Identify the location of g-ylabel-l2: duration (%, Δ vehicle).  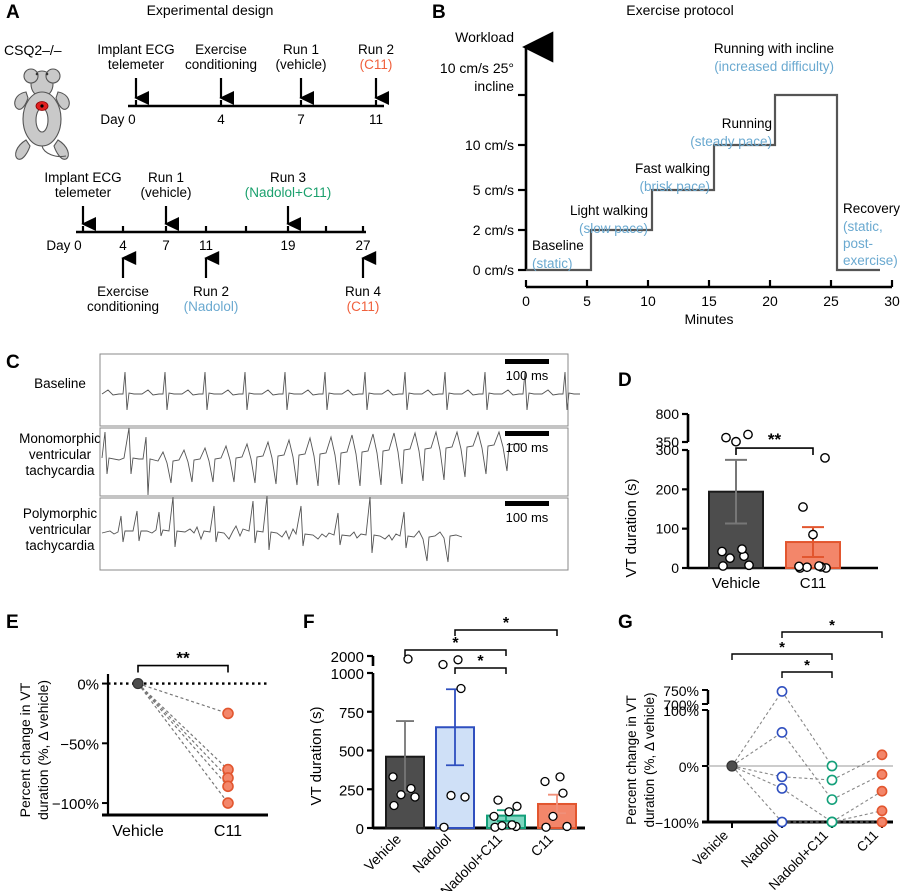
(649, 759).